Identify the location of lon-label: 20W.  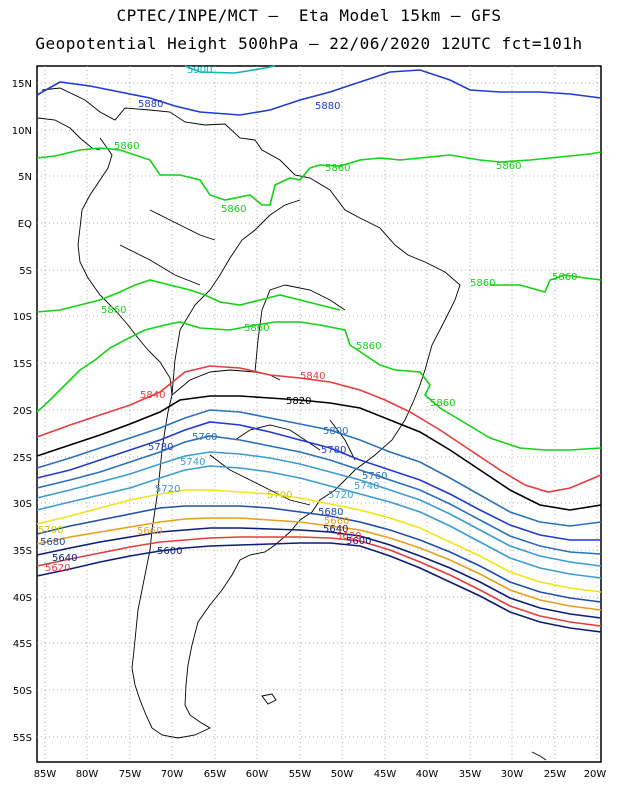
(595, 774).